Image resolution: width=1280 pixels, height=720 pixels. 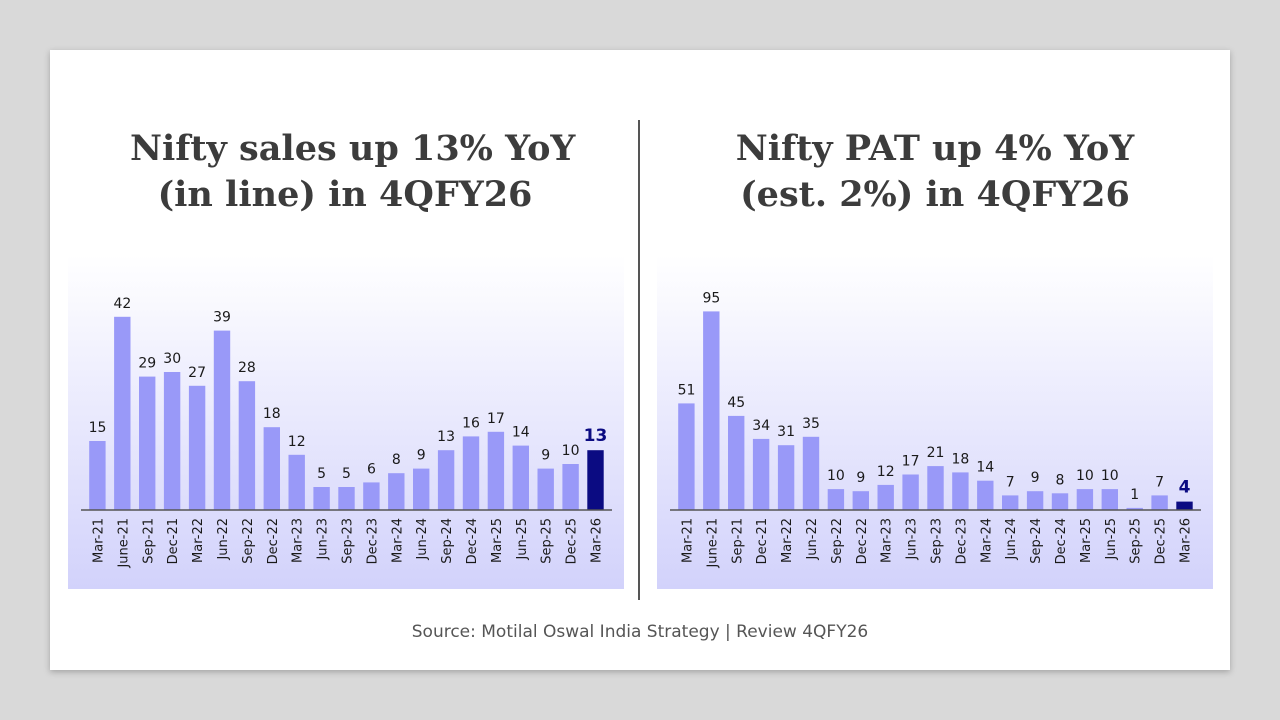 What do you see at coordinates (935, 194) in the screenshot?
I see `right-title-line-2: (est. 2%) in 4QFY26` at bounding box center [935, 194].